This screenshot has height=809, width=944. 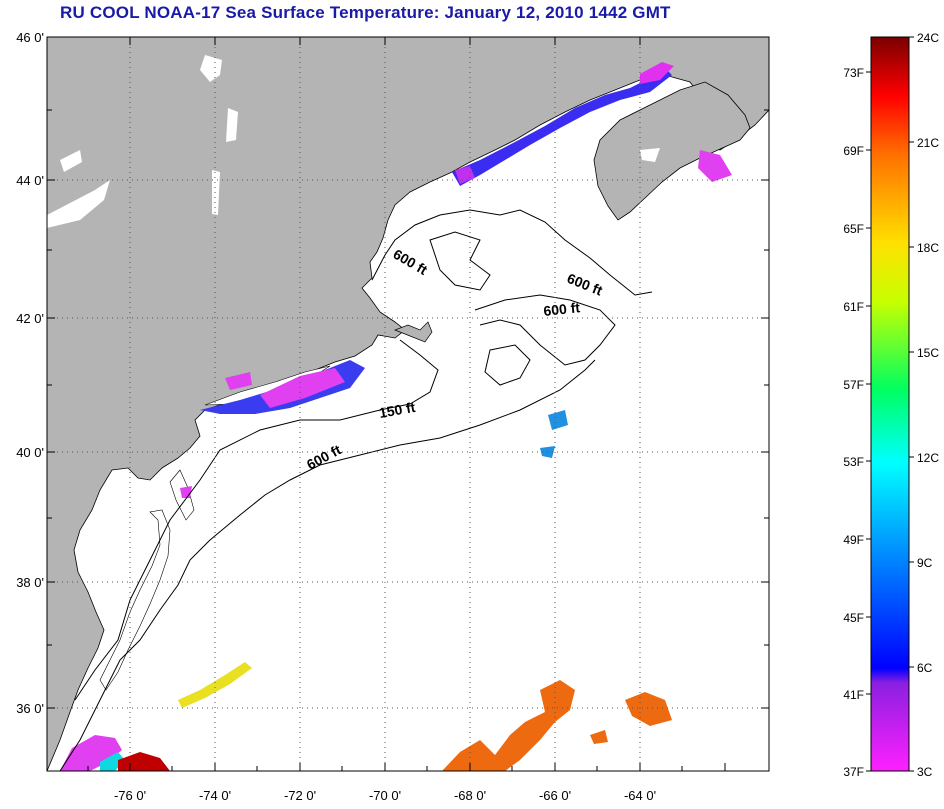 I want to click on sst-georges-bank-blue, so click(x=554, y=434).